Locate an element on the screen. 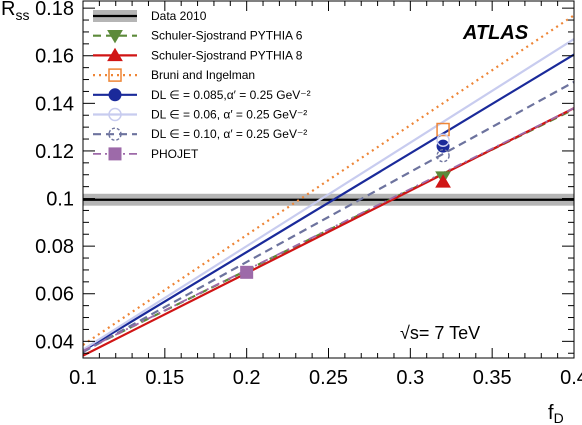  data-band-layer is located at coordinates (328, 199).